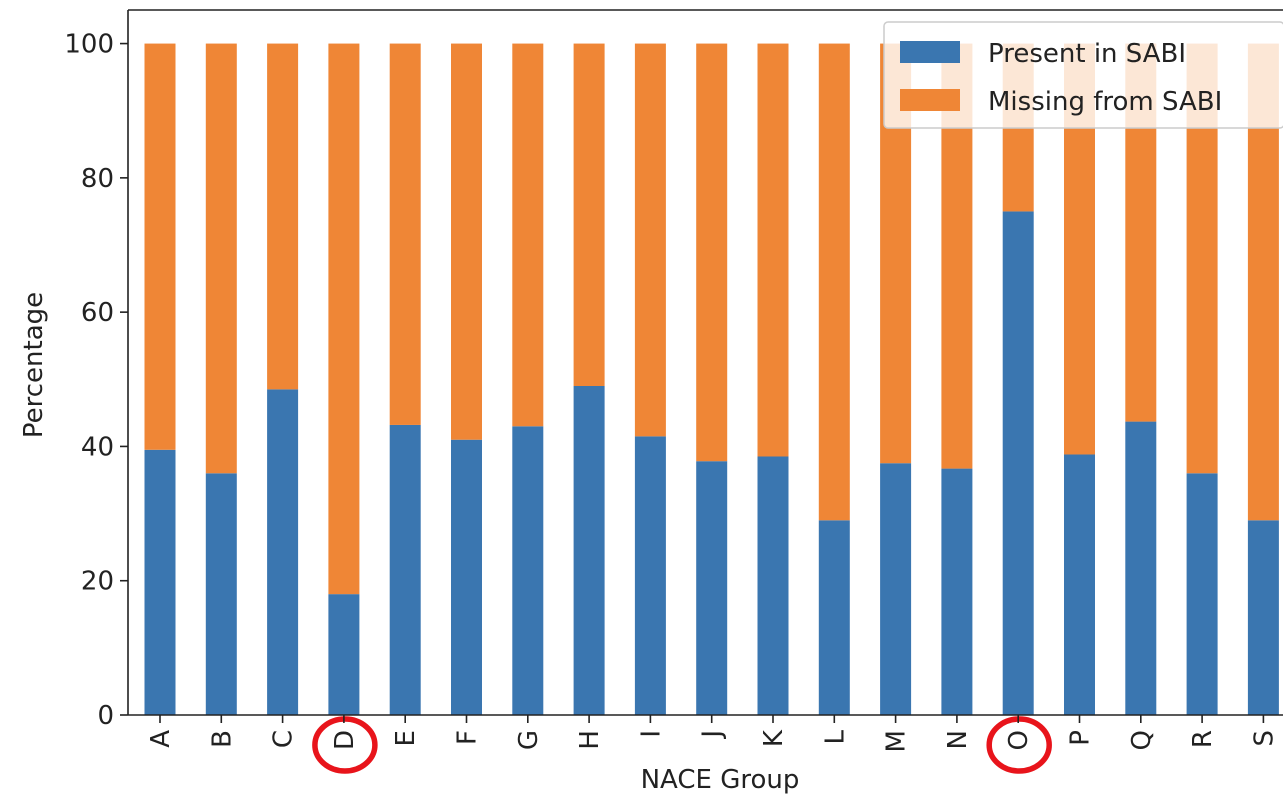  Describe the element at coordinates (712, 252) in the screenshot. I see `bar-missing-J` at that location.